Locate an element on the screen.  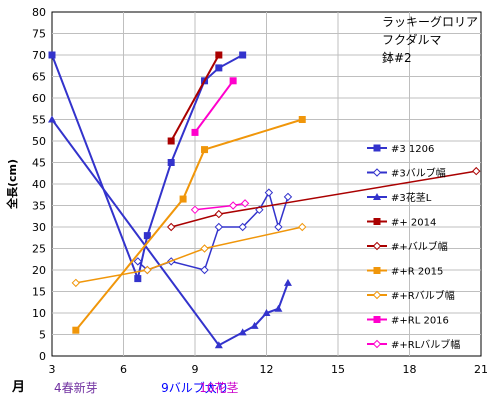
y-tick-label: 80 is located at coordinates (39, 12).